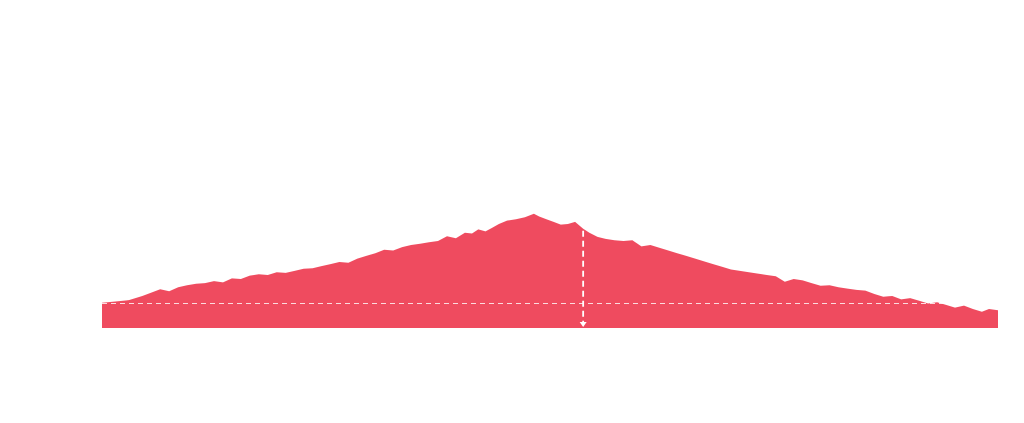 Image resolution: width=1024 pixels, height=423 pixels. I want to click on position-marker-arrow, so click(583, 324).